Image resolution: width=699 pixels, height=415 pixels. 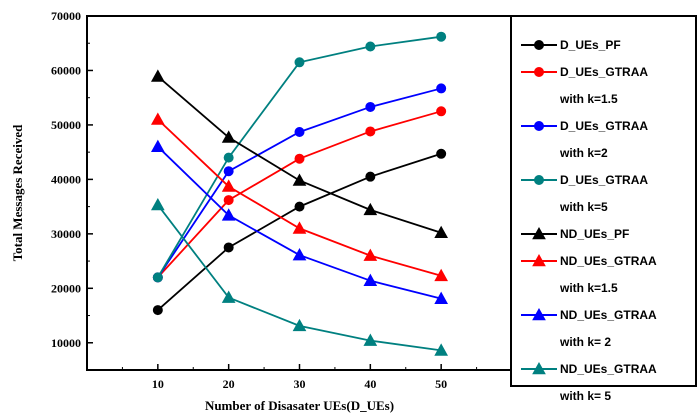 What do you see at coordinates (66, 288) in the screenshot?
I see `y-tick-label: 20000` at bounding box center [66, 288].